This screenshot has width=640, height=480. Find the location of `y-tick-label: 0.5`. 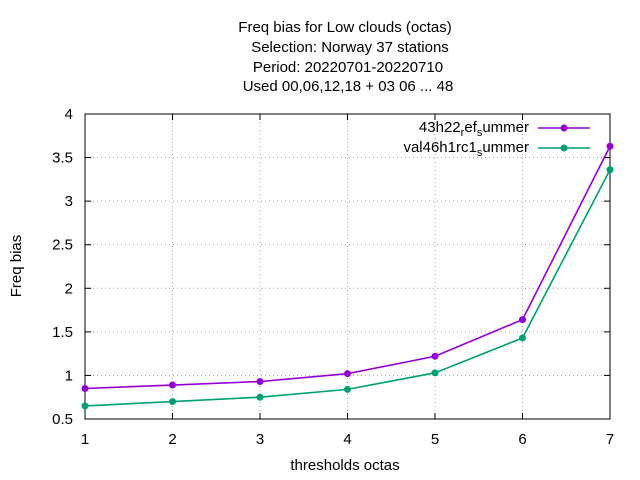

y-tick-label: 0.5 is located at coordinates (62, 419).